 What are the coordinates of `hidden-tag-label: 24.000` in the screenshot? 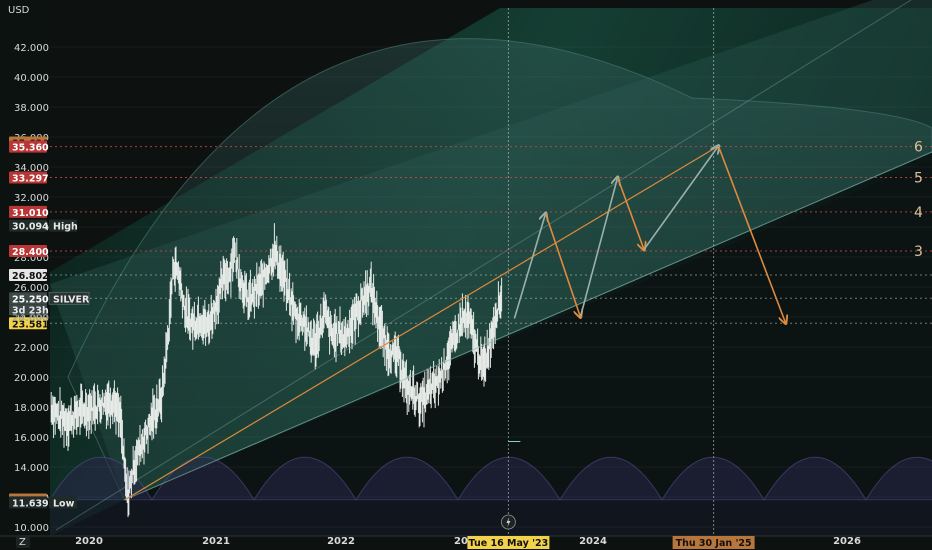 It's located at (30, 318).